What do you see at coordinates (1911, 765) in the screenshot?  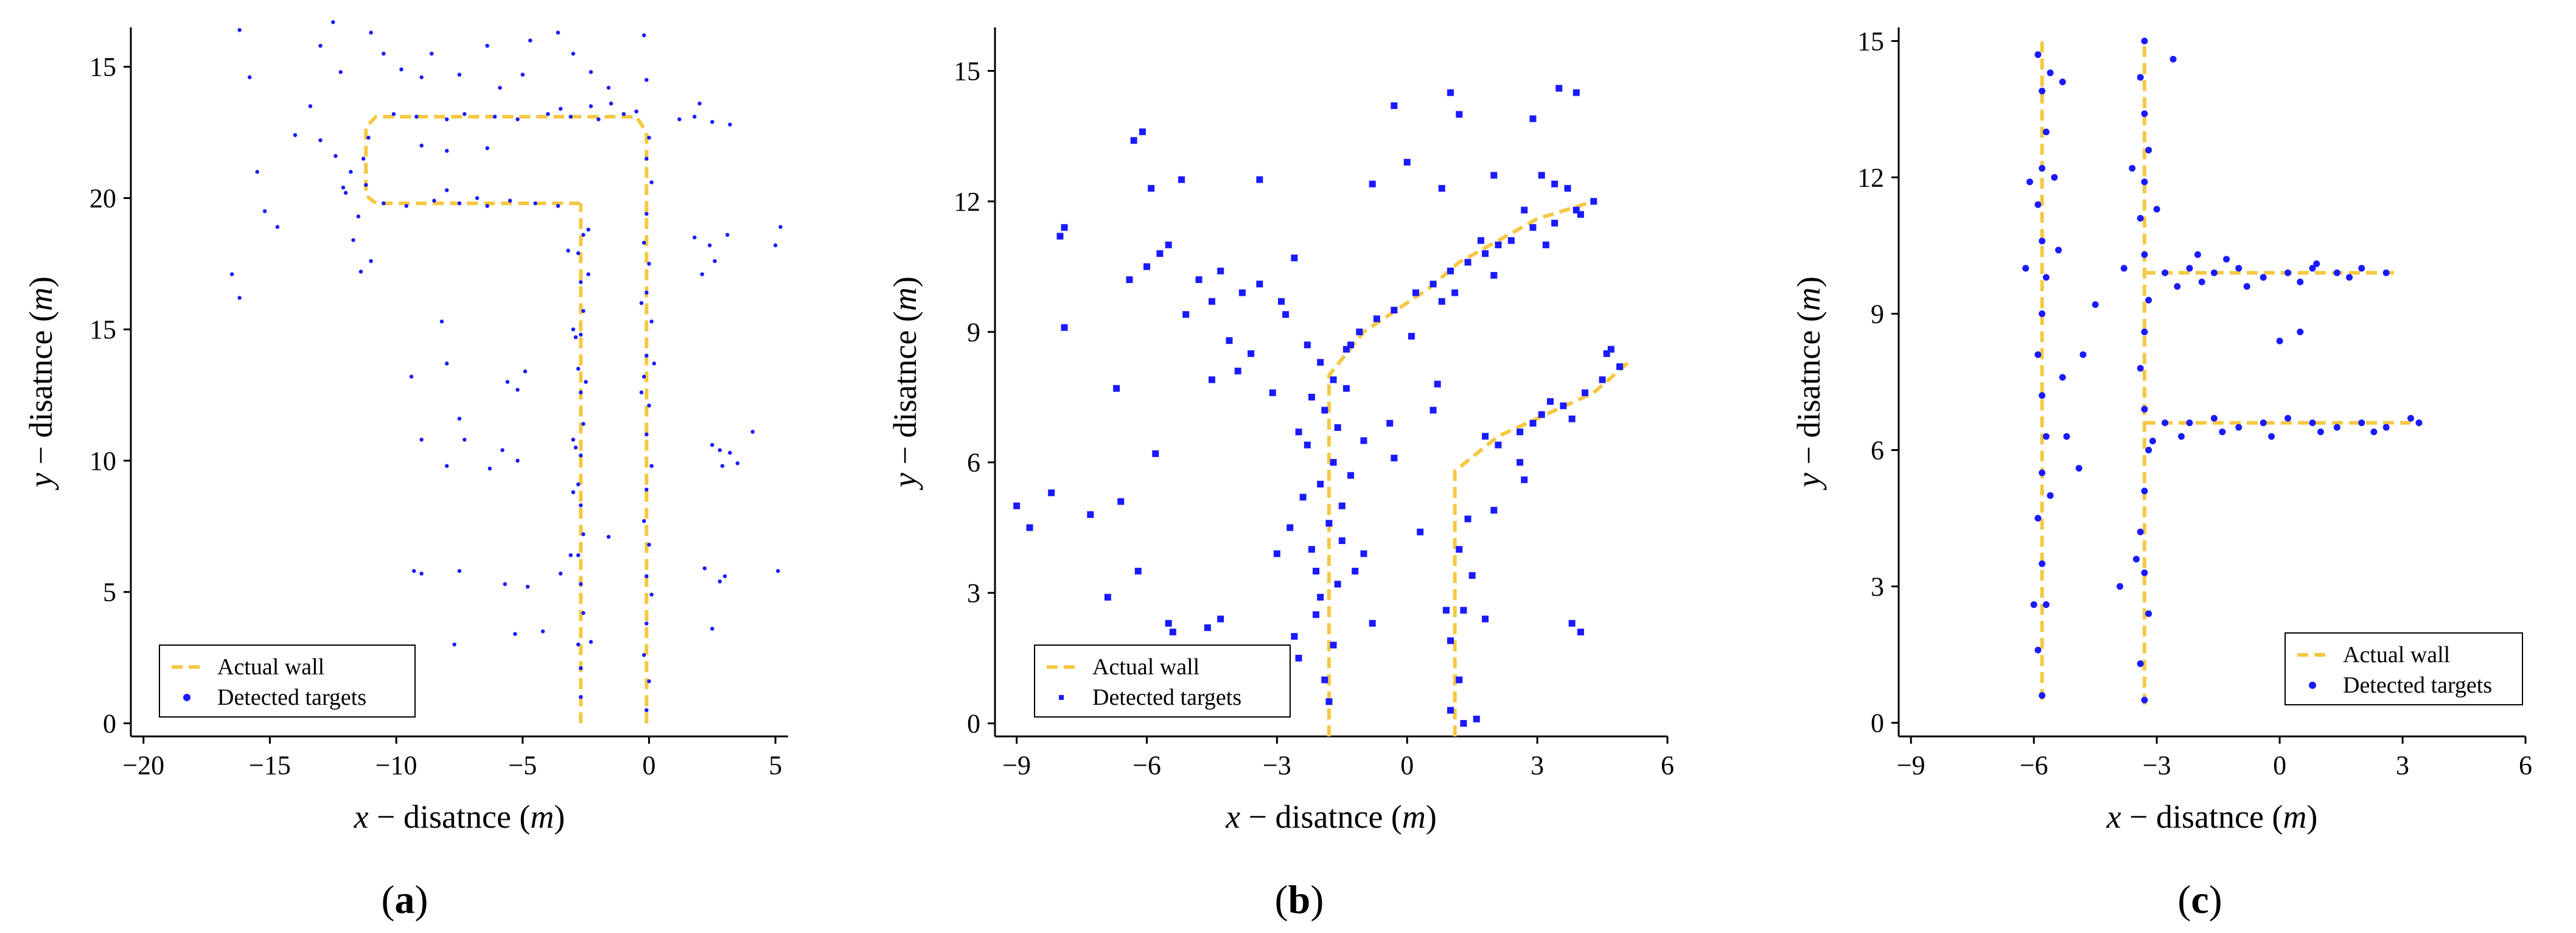 I see `x-tick-label: −9` at bounding box center [1911, 765].